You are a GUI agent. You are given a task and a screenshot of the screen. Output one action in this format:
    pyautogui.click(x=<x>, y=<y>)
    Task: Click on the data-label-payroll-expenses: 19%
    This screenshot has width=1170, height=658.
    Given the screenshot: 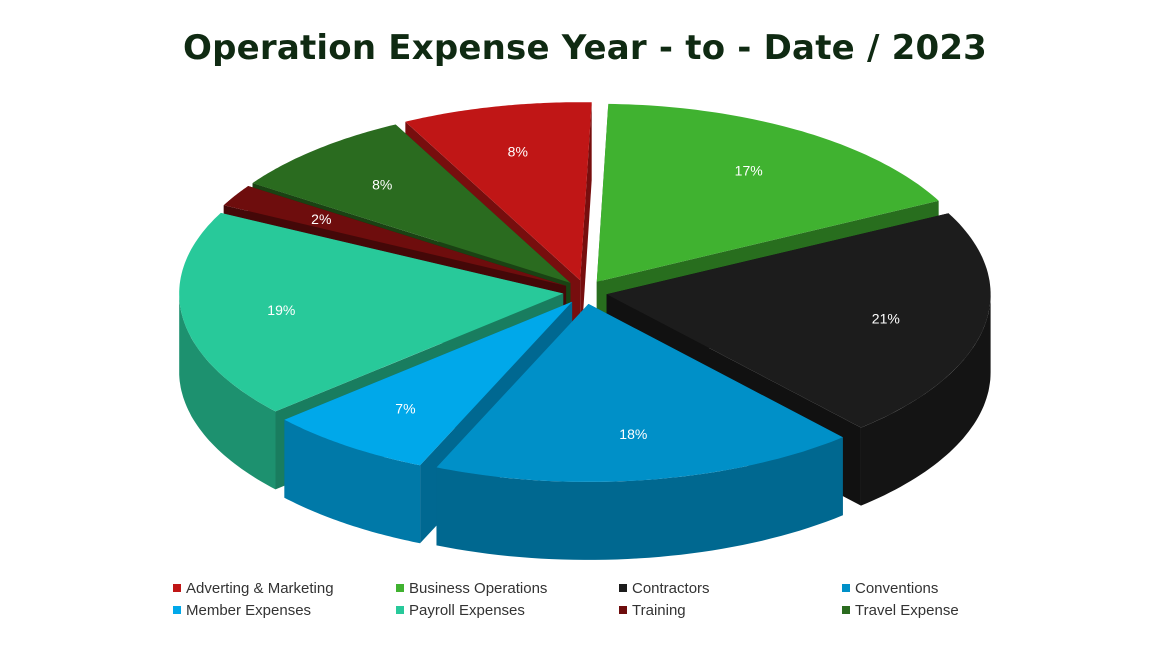 What is the action you would take?
    pyautogui.click(x=281, y=310)
    